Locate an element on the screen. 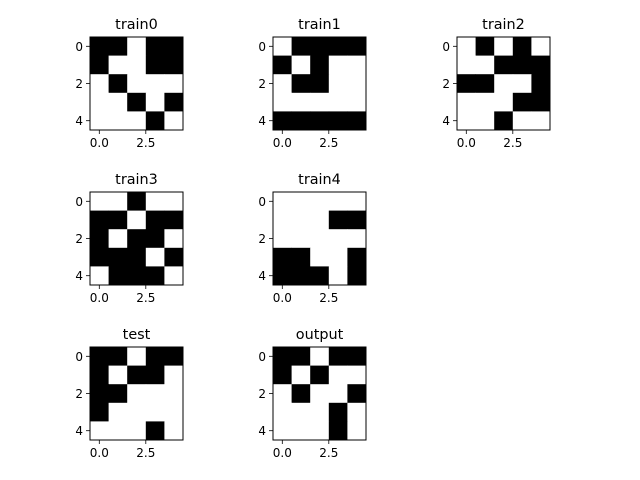  cell-r4-c1 is located at coordinates (118, 276).